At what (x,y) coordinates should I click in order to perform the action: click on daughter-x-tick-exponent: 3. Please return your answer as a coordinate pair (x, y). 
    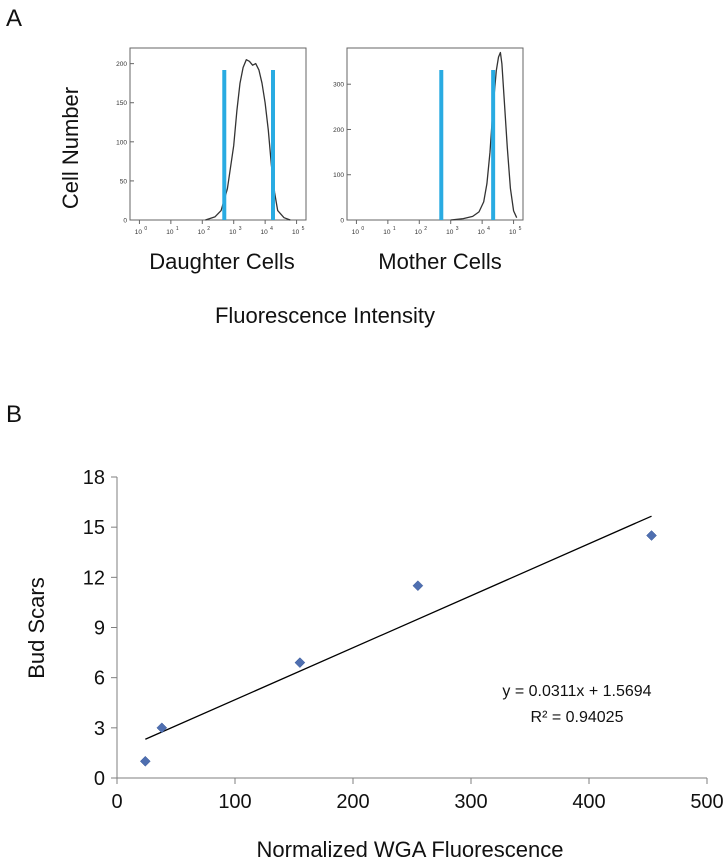
    Looking at the image, I should click on (240, 229).